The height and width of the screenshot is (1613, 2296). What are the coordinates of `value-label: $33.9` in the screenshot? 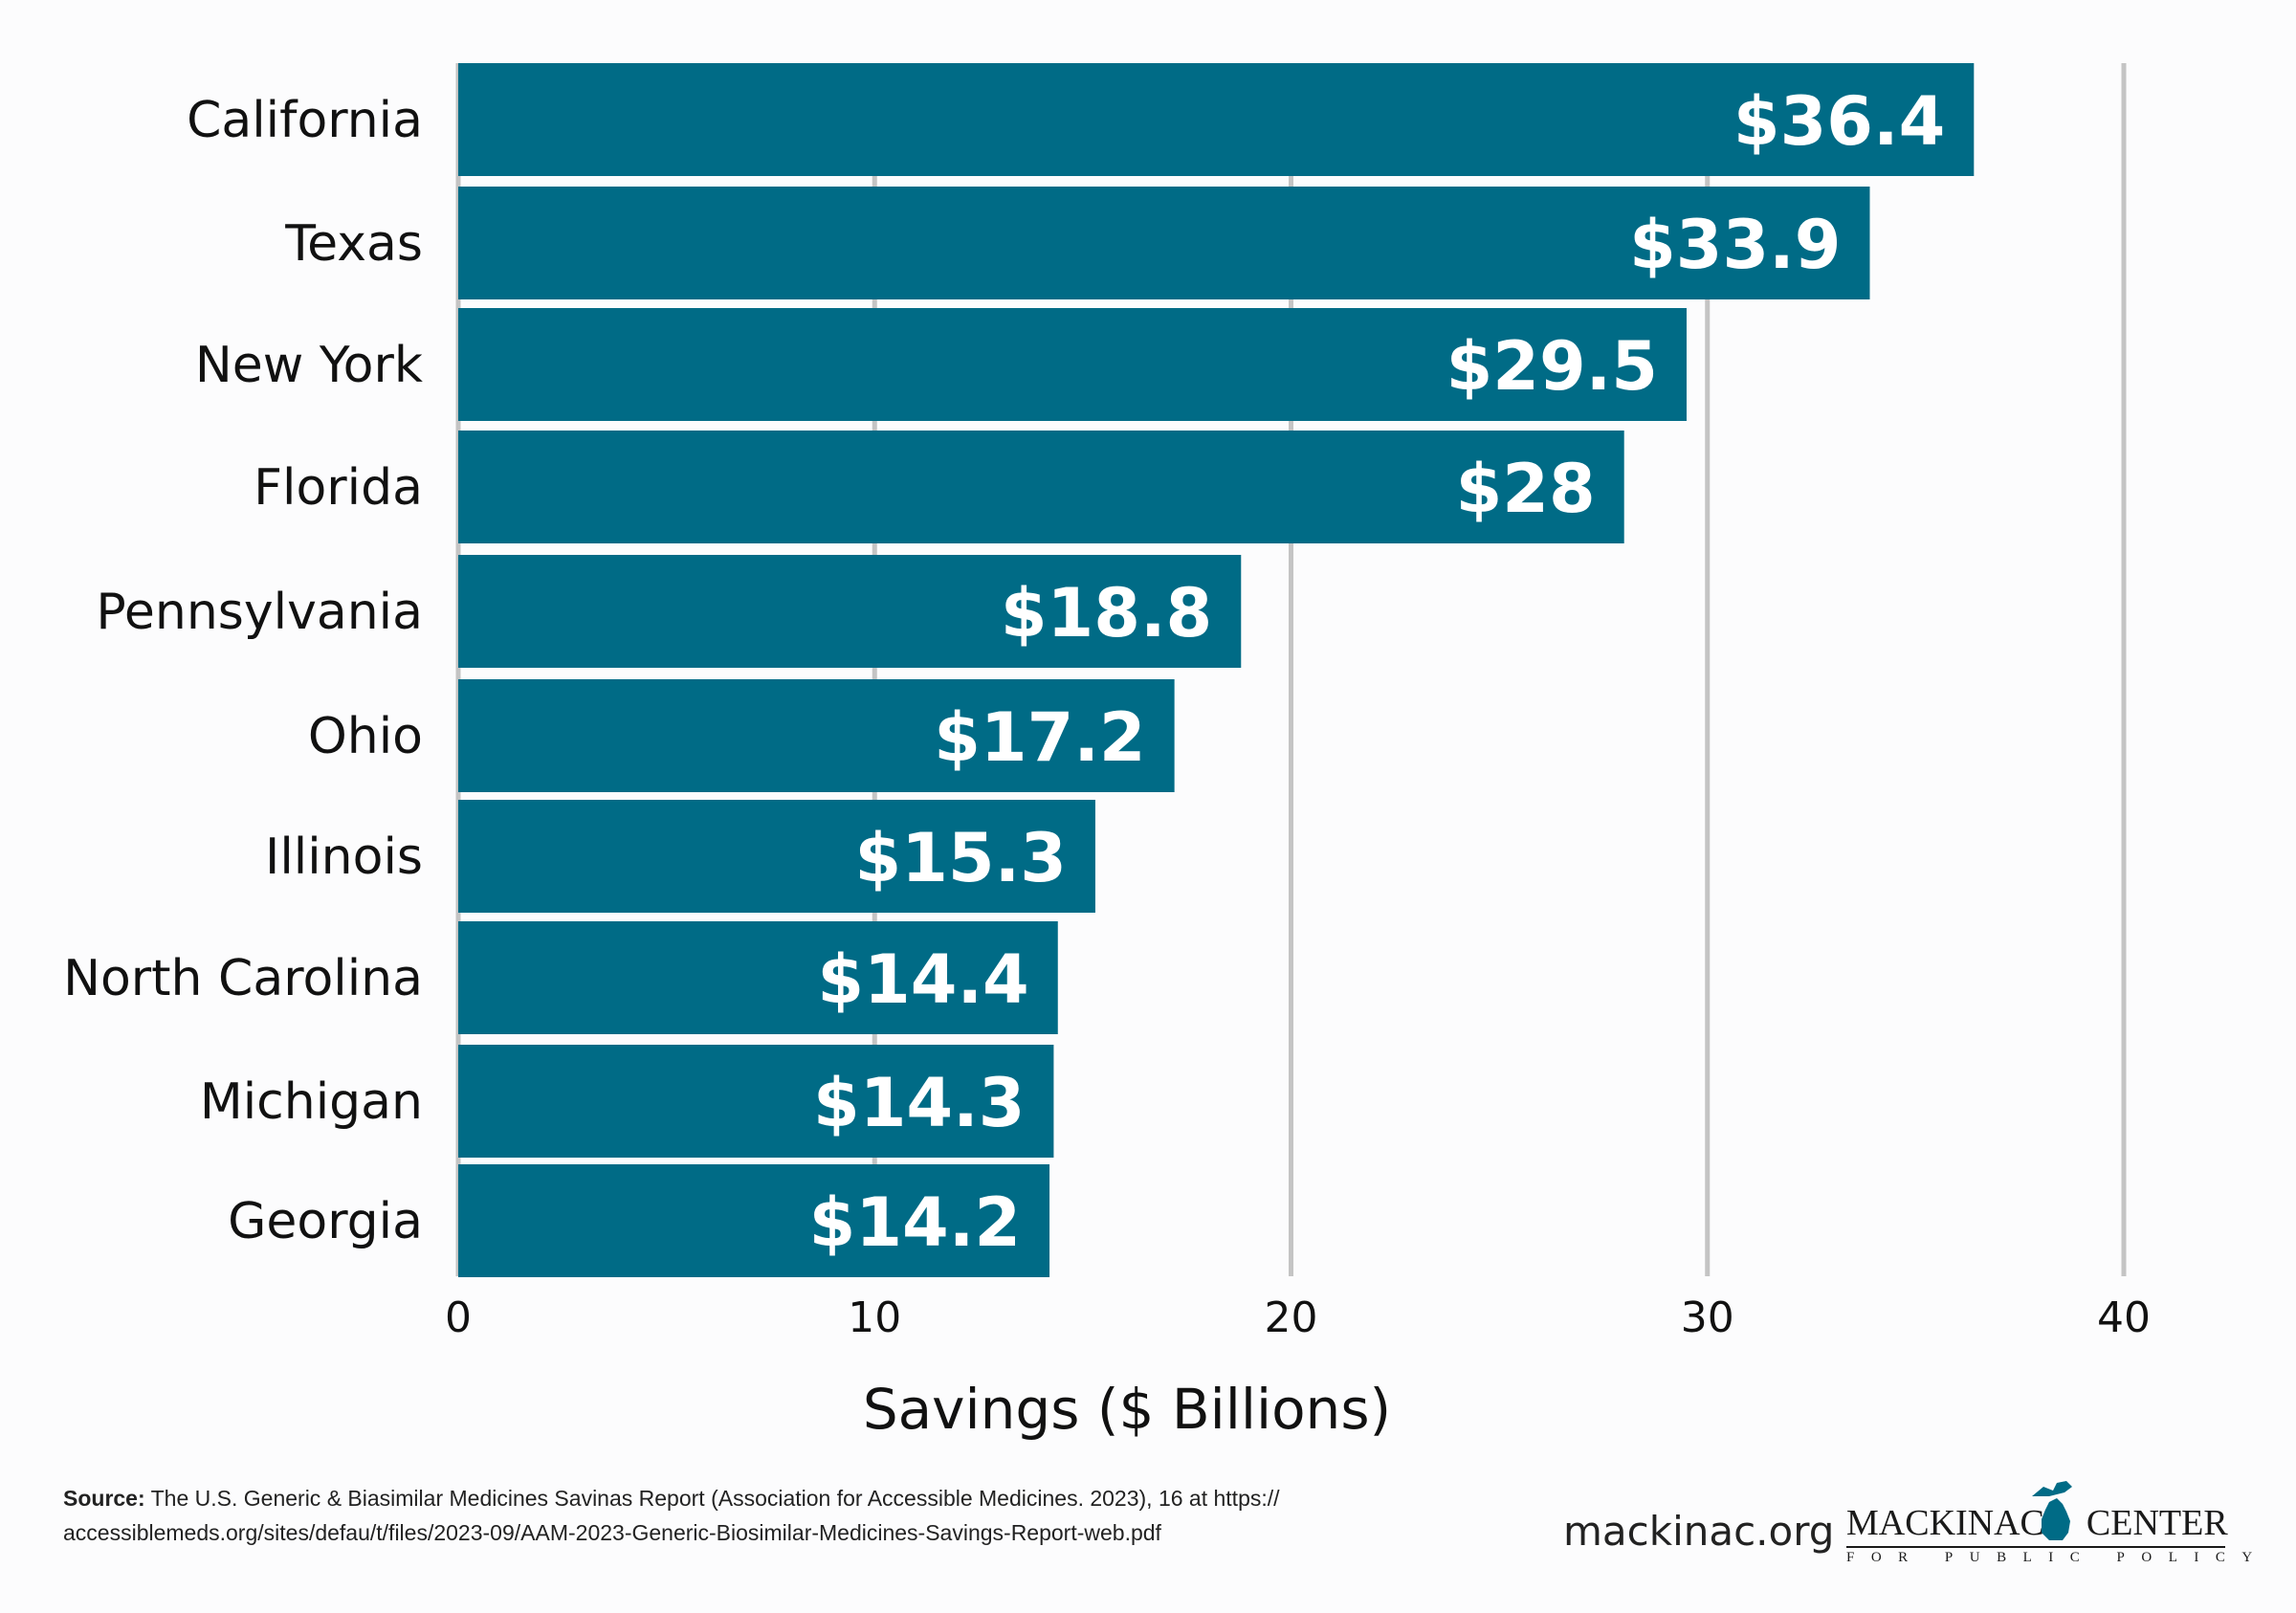 It's located at (1735, 245).